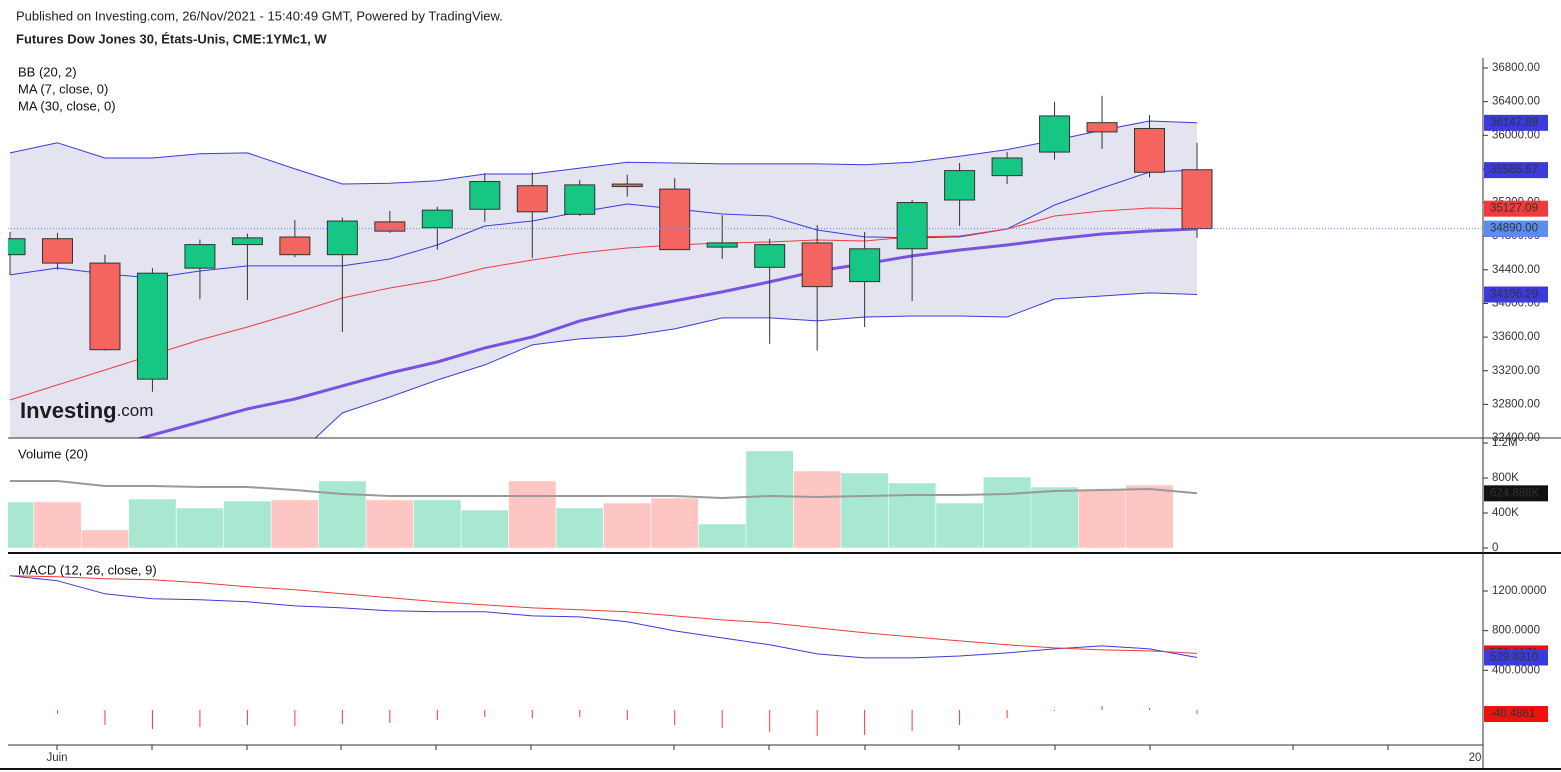 Image resolution: width=1561 pixels, height=772 pixels. What do you see at coordinates (1505, 443) in the screenshot?
I see `y-tick-label: 1.2M` at bounding box center [1505, 443].